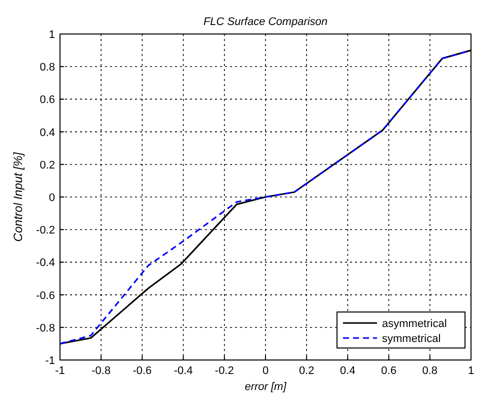 Image resolution: width=495 pixels, height=412 pixels. Describe the element at coordinates (265, 22) in the screenshot. I see `chart-title: FLC Surface Comparison` at that location.